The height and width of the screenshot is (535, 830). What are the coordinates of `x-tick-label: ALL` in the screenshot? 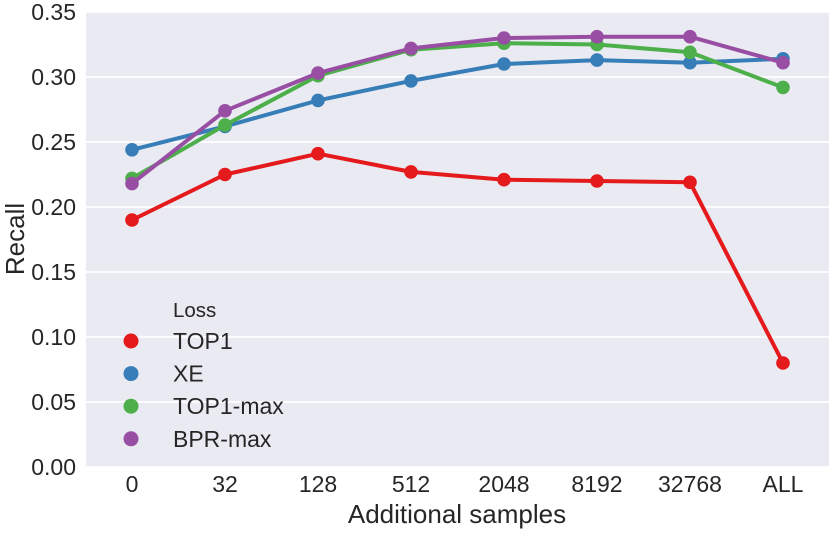 It's located at (783, 484).